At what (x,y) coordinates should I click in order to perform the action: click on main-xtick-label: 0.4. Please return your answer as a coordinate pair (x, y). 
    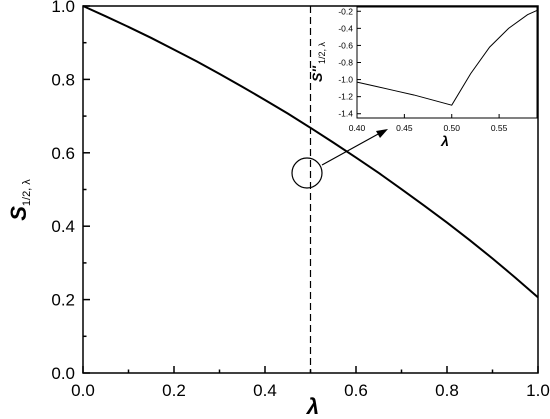
    Looking at the image, I should click on (265, 390).